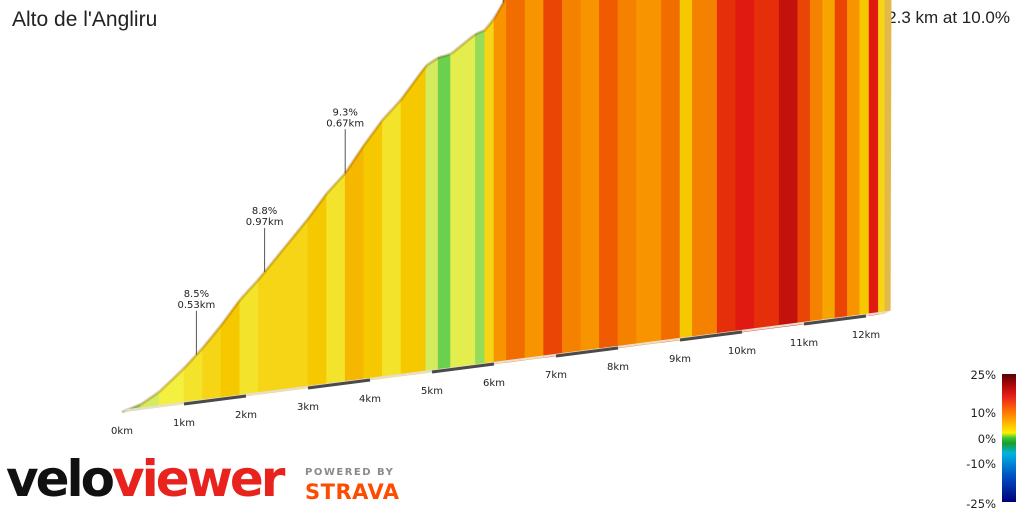 The height and width of the screenshot is (512, 1024). I want to click on gradient-legend-bar, so click(1009, 438).